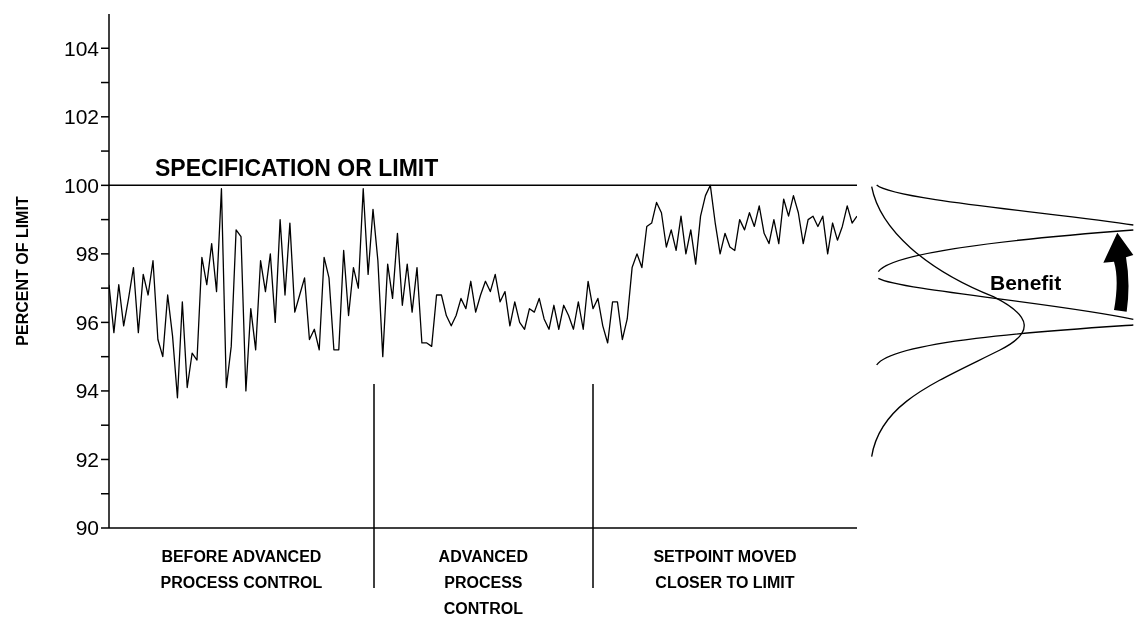  What do you see at coordinates (22, 271) in the screenshot?
I see `y-axis-title: PERCENT OF LIMIT` at bounding box center [22, 271].